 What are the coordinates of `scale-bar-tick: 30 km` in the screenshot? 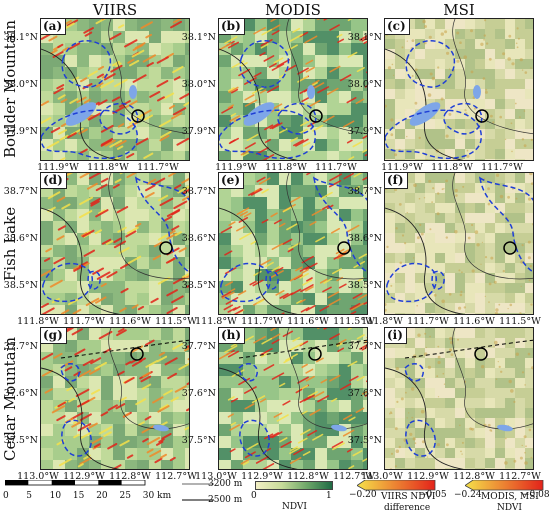 It's located at (157, 496).